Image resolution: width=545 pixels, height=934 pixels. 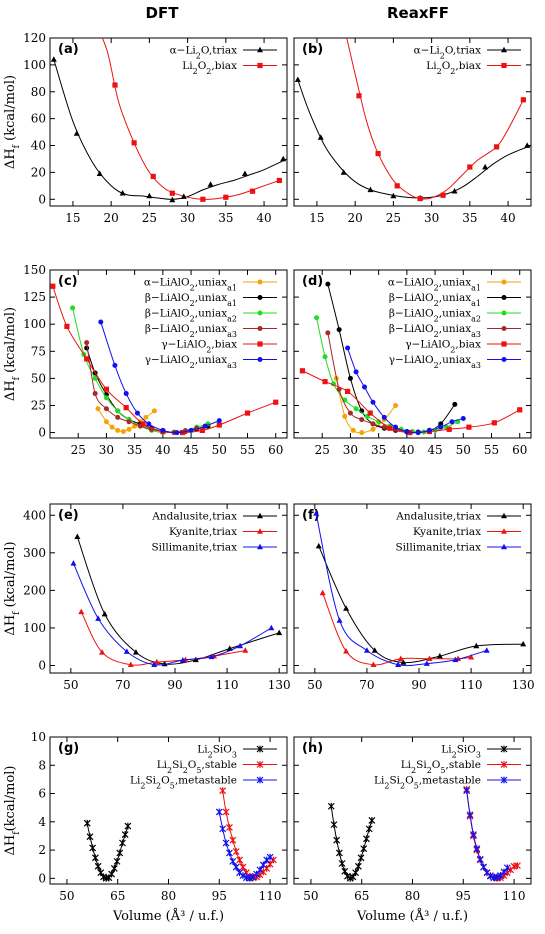 I want to click on x-tick-label: 15, so click(x=316, y=218).